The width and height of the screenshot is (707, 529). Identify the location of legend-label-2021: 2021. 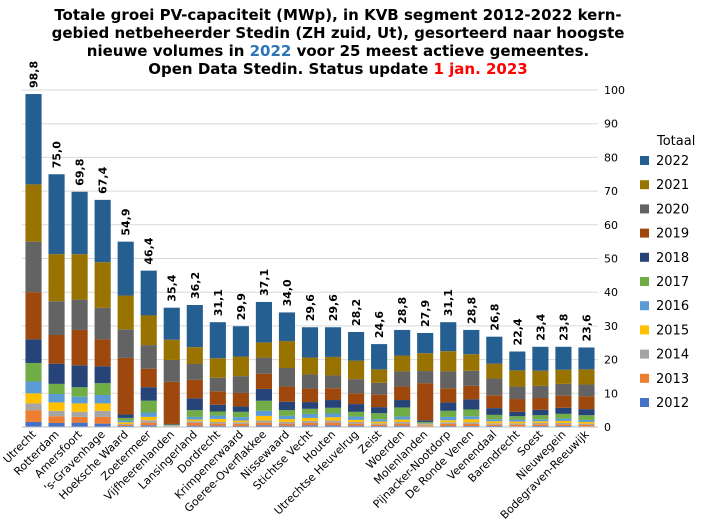
(672, 185).